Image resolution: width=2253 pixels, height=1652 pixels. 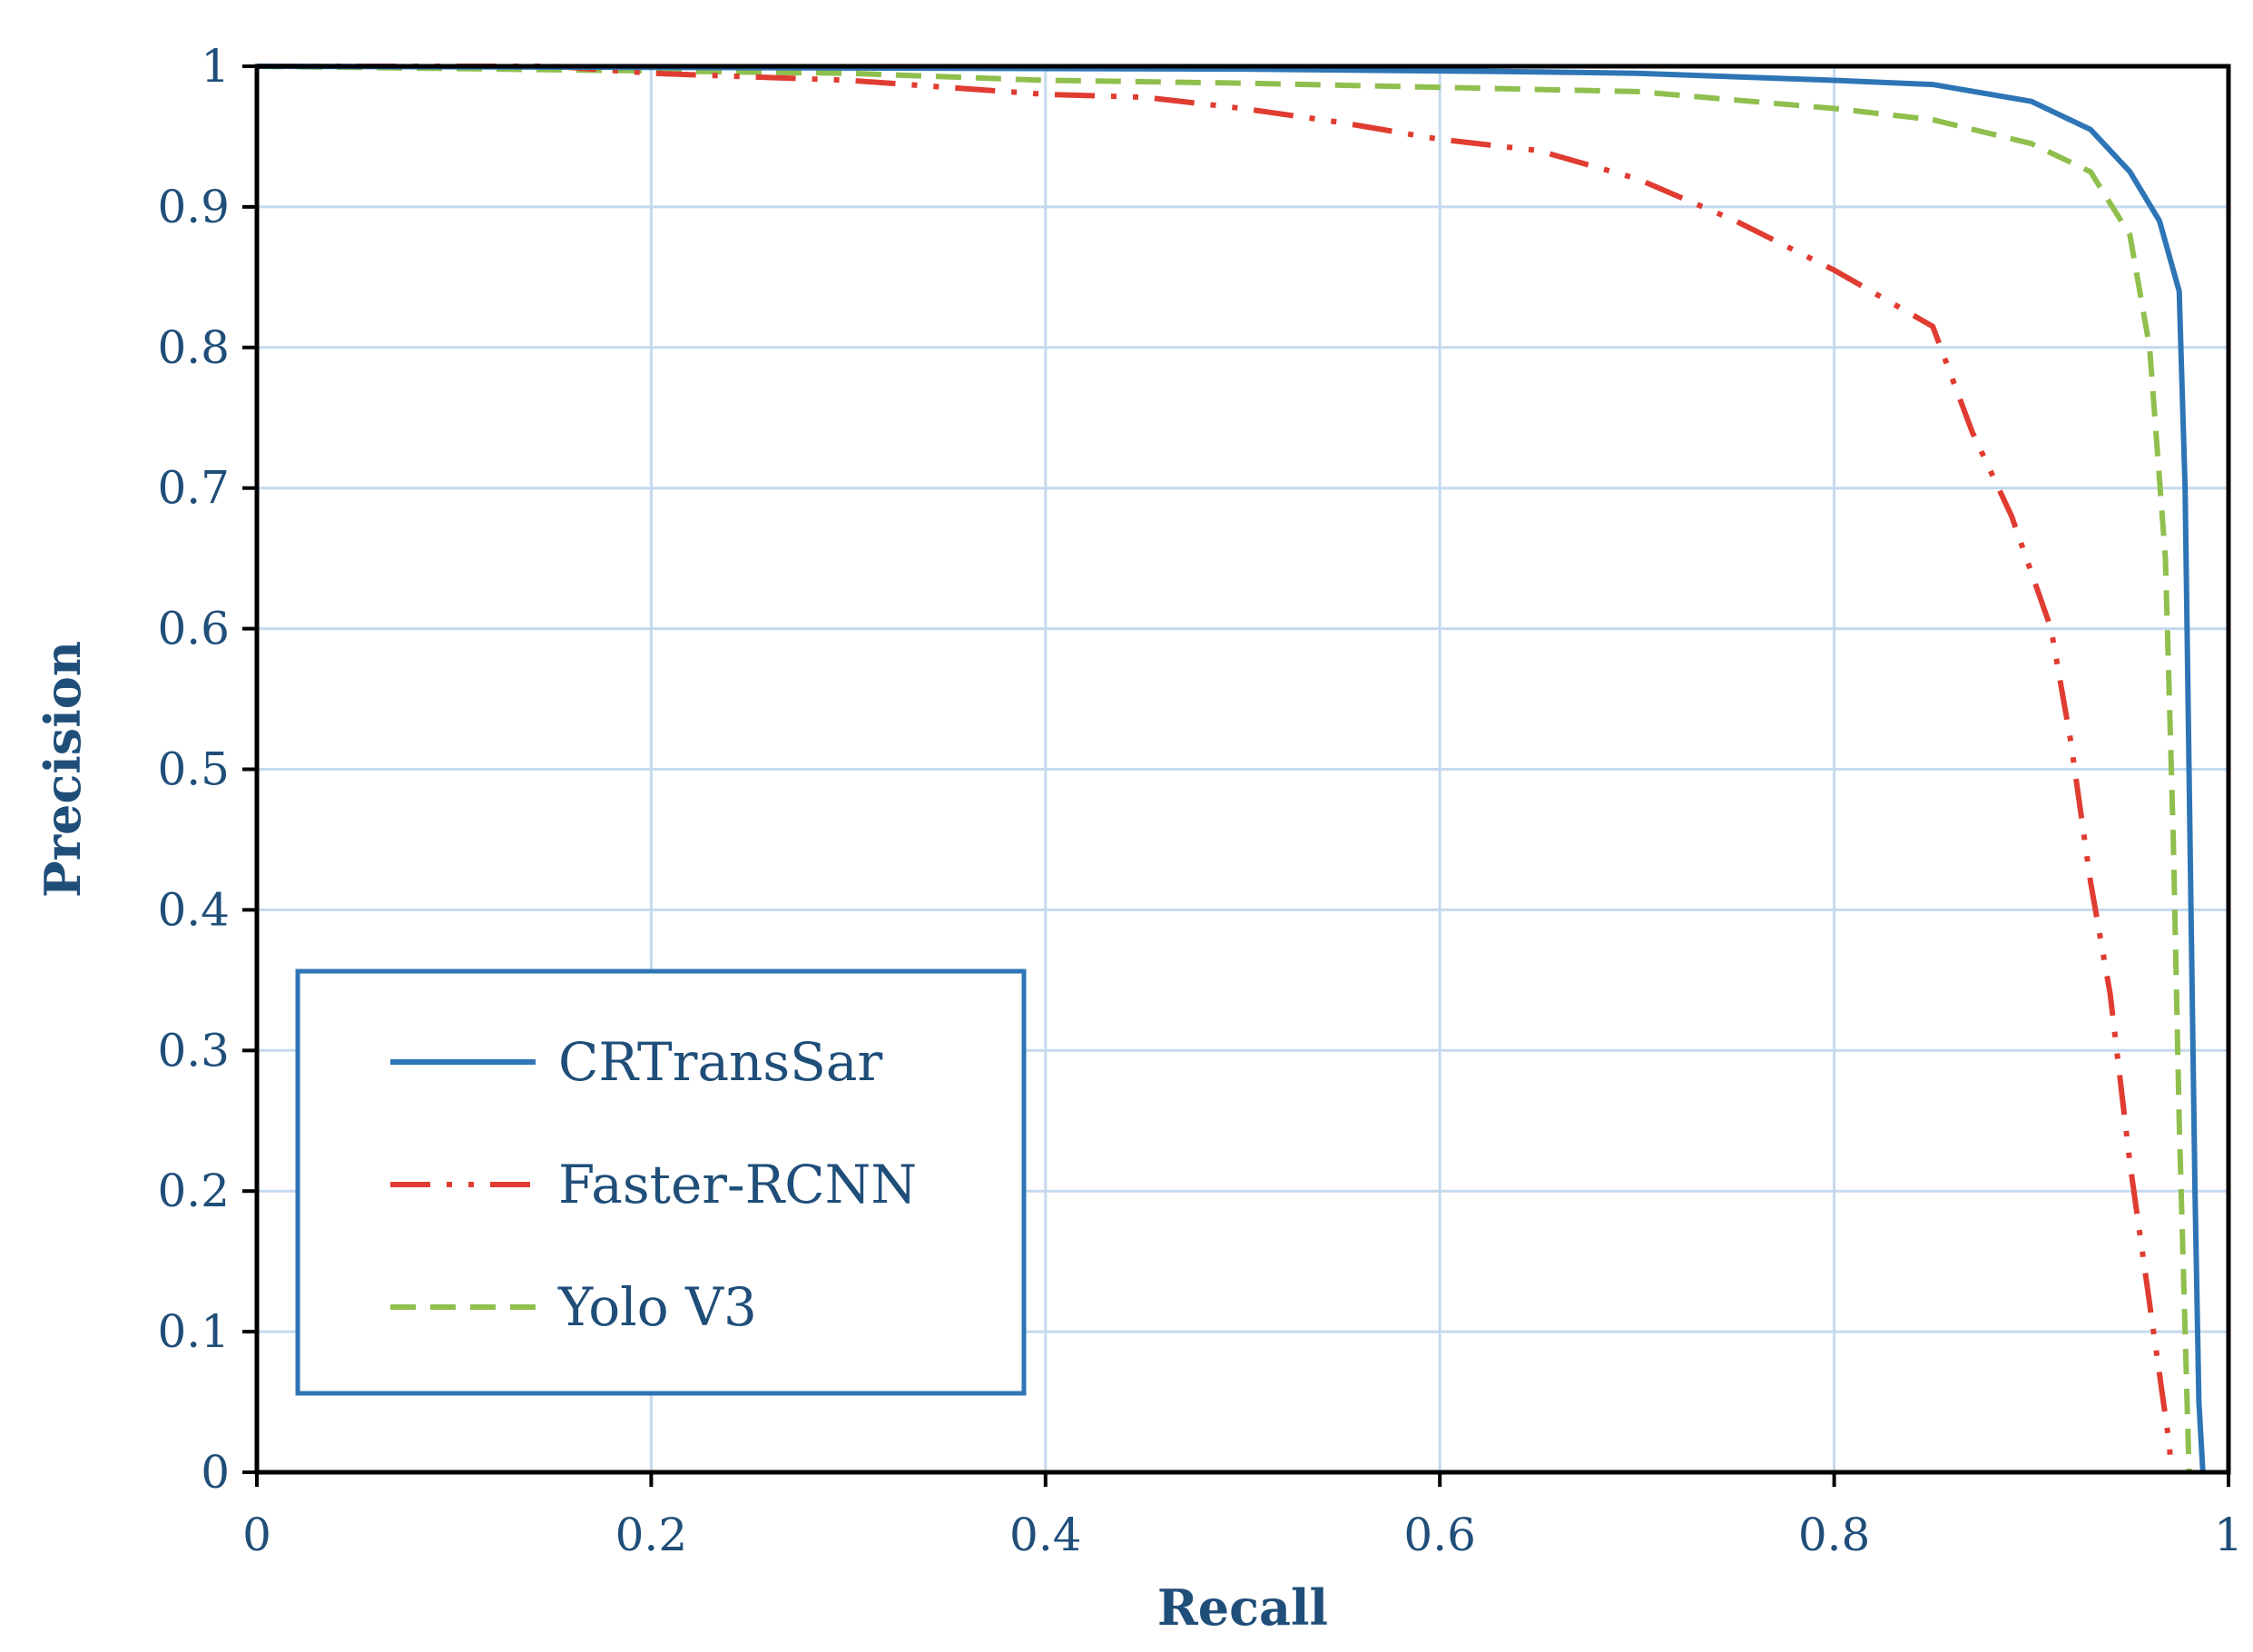 I want to click on y-tick-label: 0.4, so click(x=193, y=909).